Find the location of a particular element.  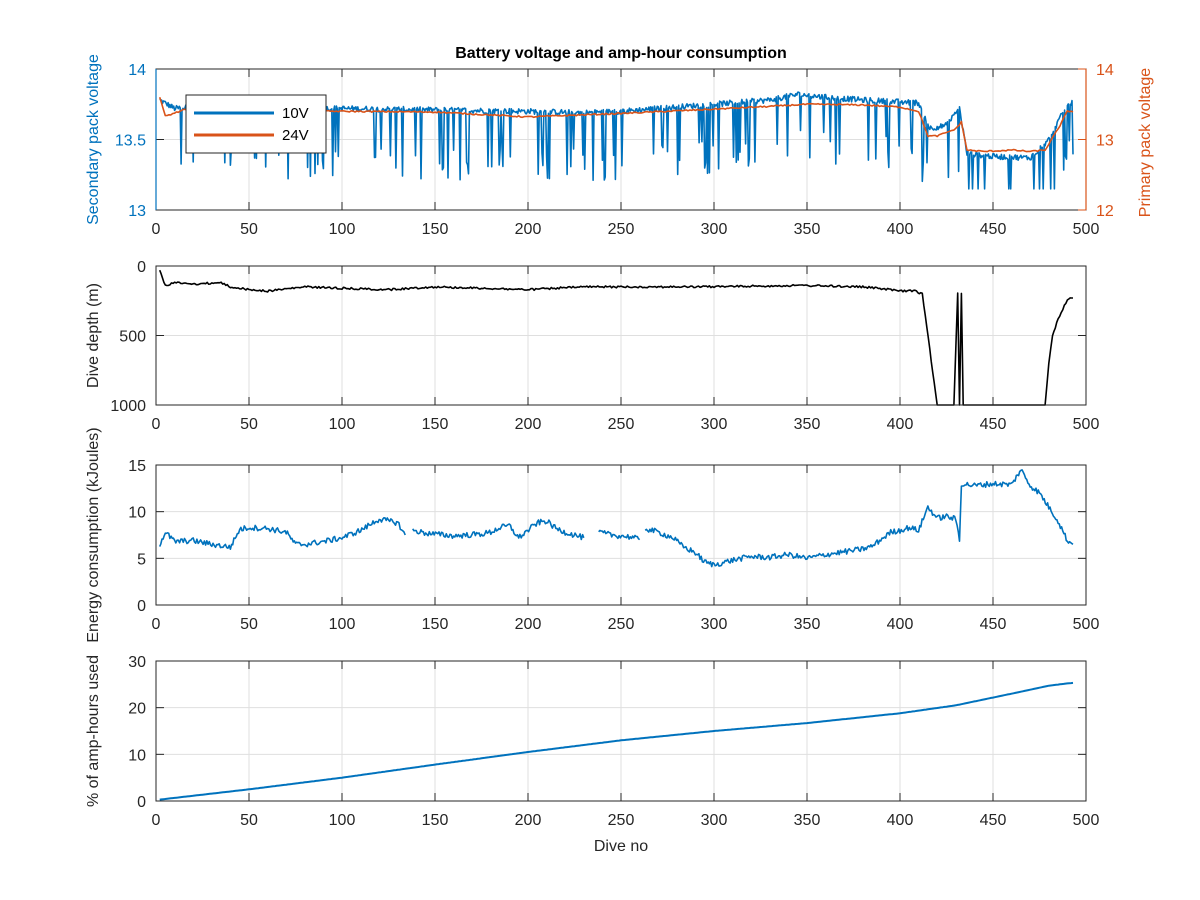

y-ticks: 0 10 20 30 is located at coordinates (607, 732).